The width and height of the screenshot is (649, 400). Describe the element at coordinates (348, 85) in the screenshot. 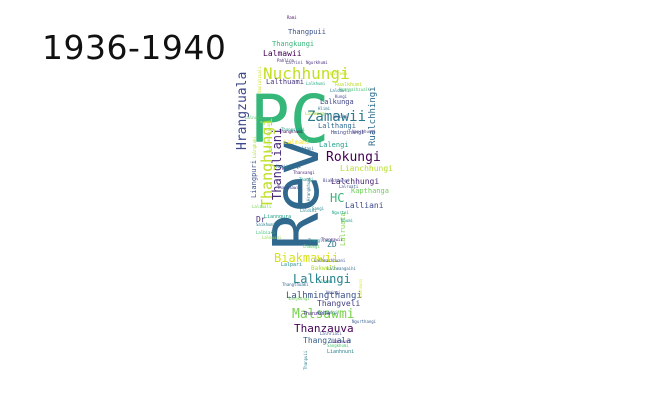

I see `cloud-word: Rualkhumi` at that location.